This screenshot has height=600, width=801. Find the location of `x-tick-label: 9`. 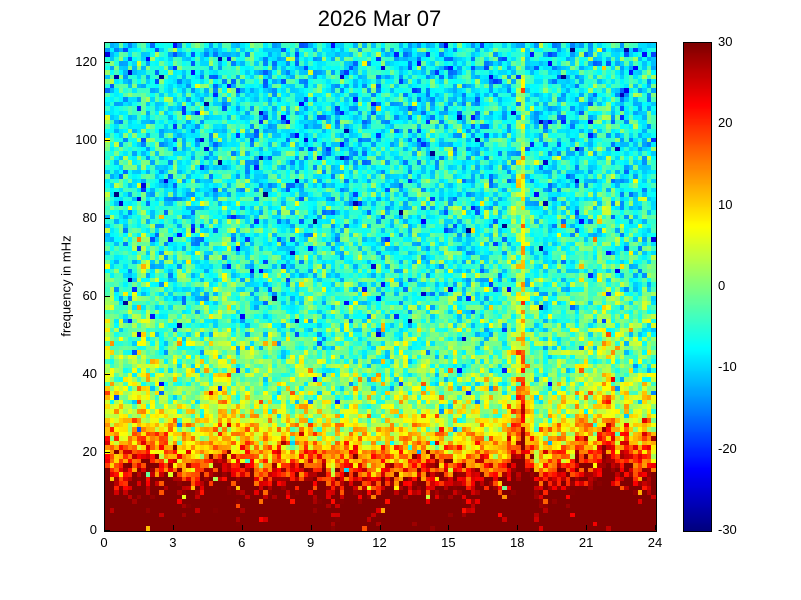

x-tick-label: 9 is located at coordinates (311, 542).